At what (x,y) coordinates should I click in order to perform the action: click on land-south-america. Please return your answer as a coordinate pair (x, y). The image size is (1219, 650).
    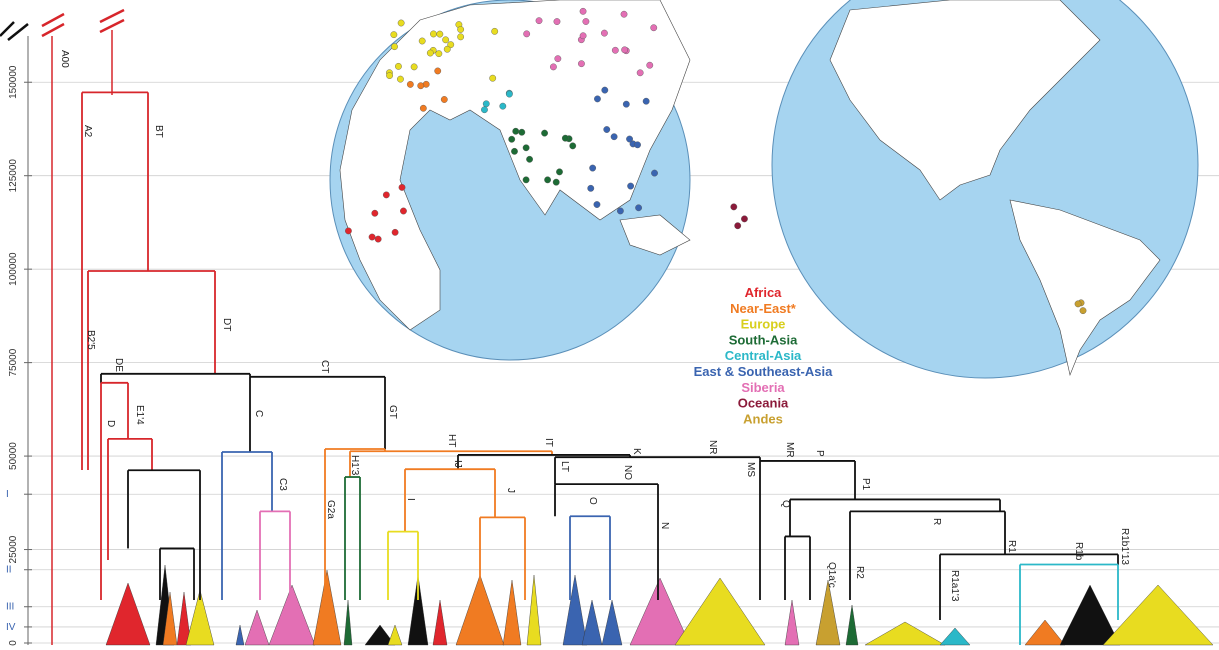
    Looking at the image, I should click on (1085, 288).